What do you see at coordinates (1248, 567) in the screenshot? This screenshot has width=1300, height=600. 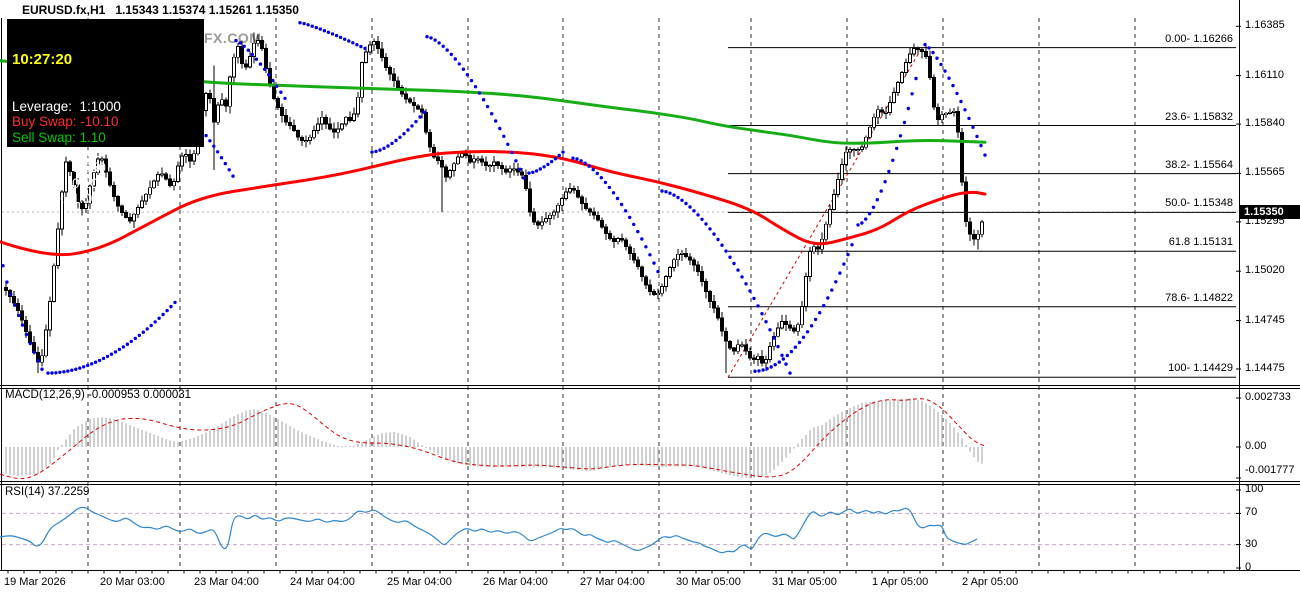 I see `rsi-axis-tick: 0` at bounding box center [1248, 567].